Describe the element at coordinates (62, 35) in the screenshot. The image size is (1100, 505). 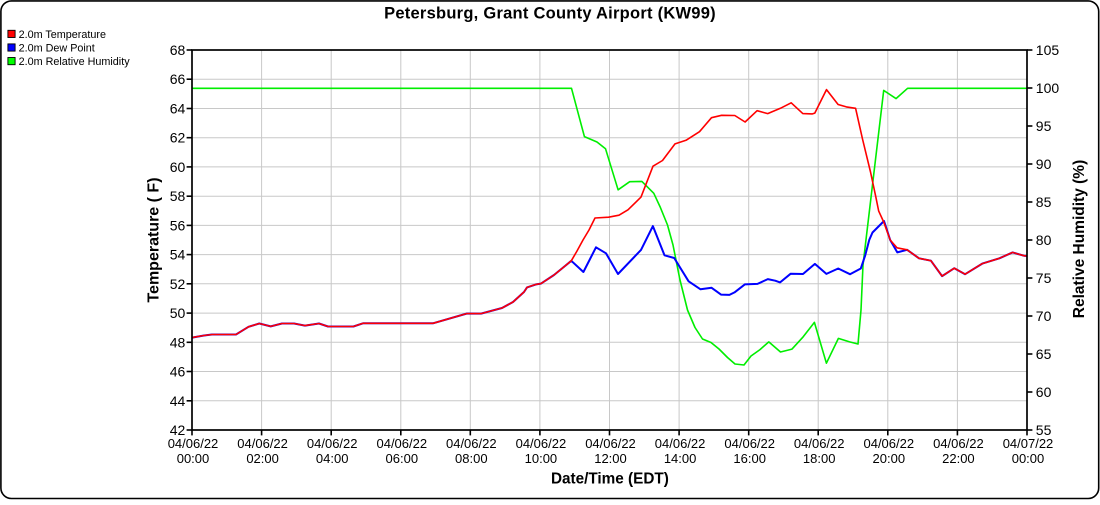
I see `svg-text: 2.0m Temperature` at that location.